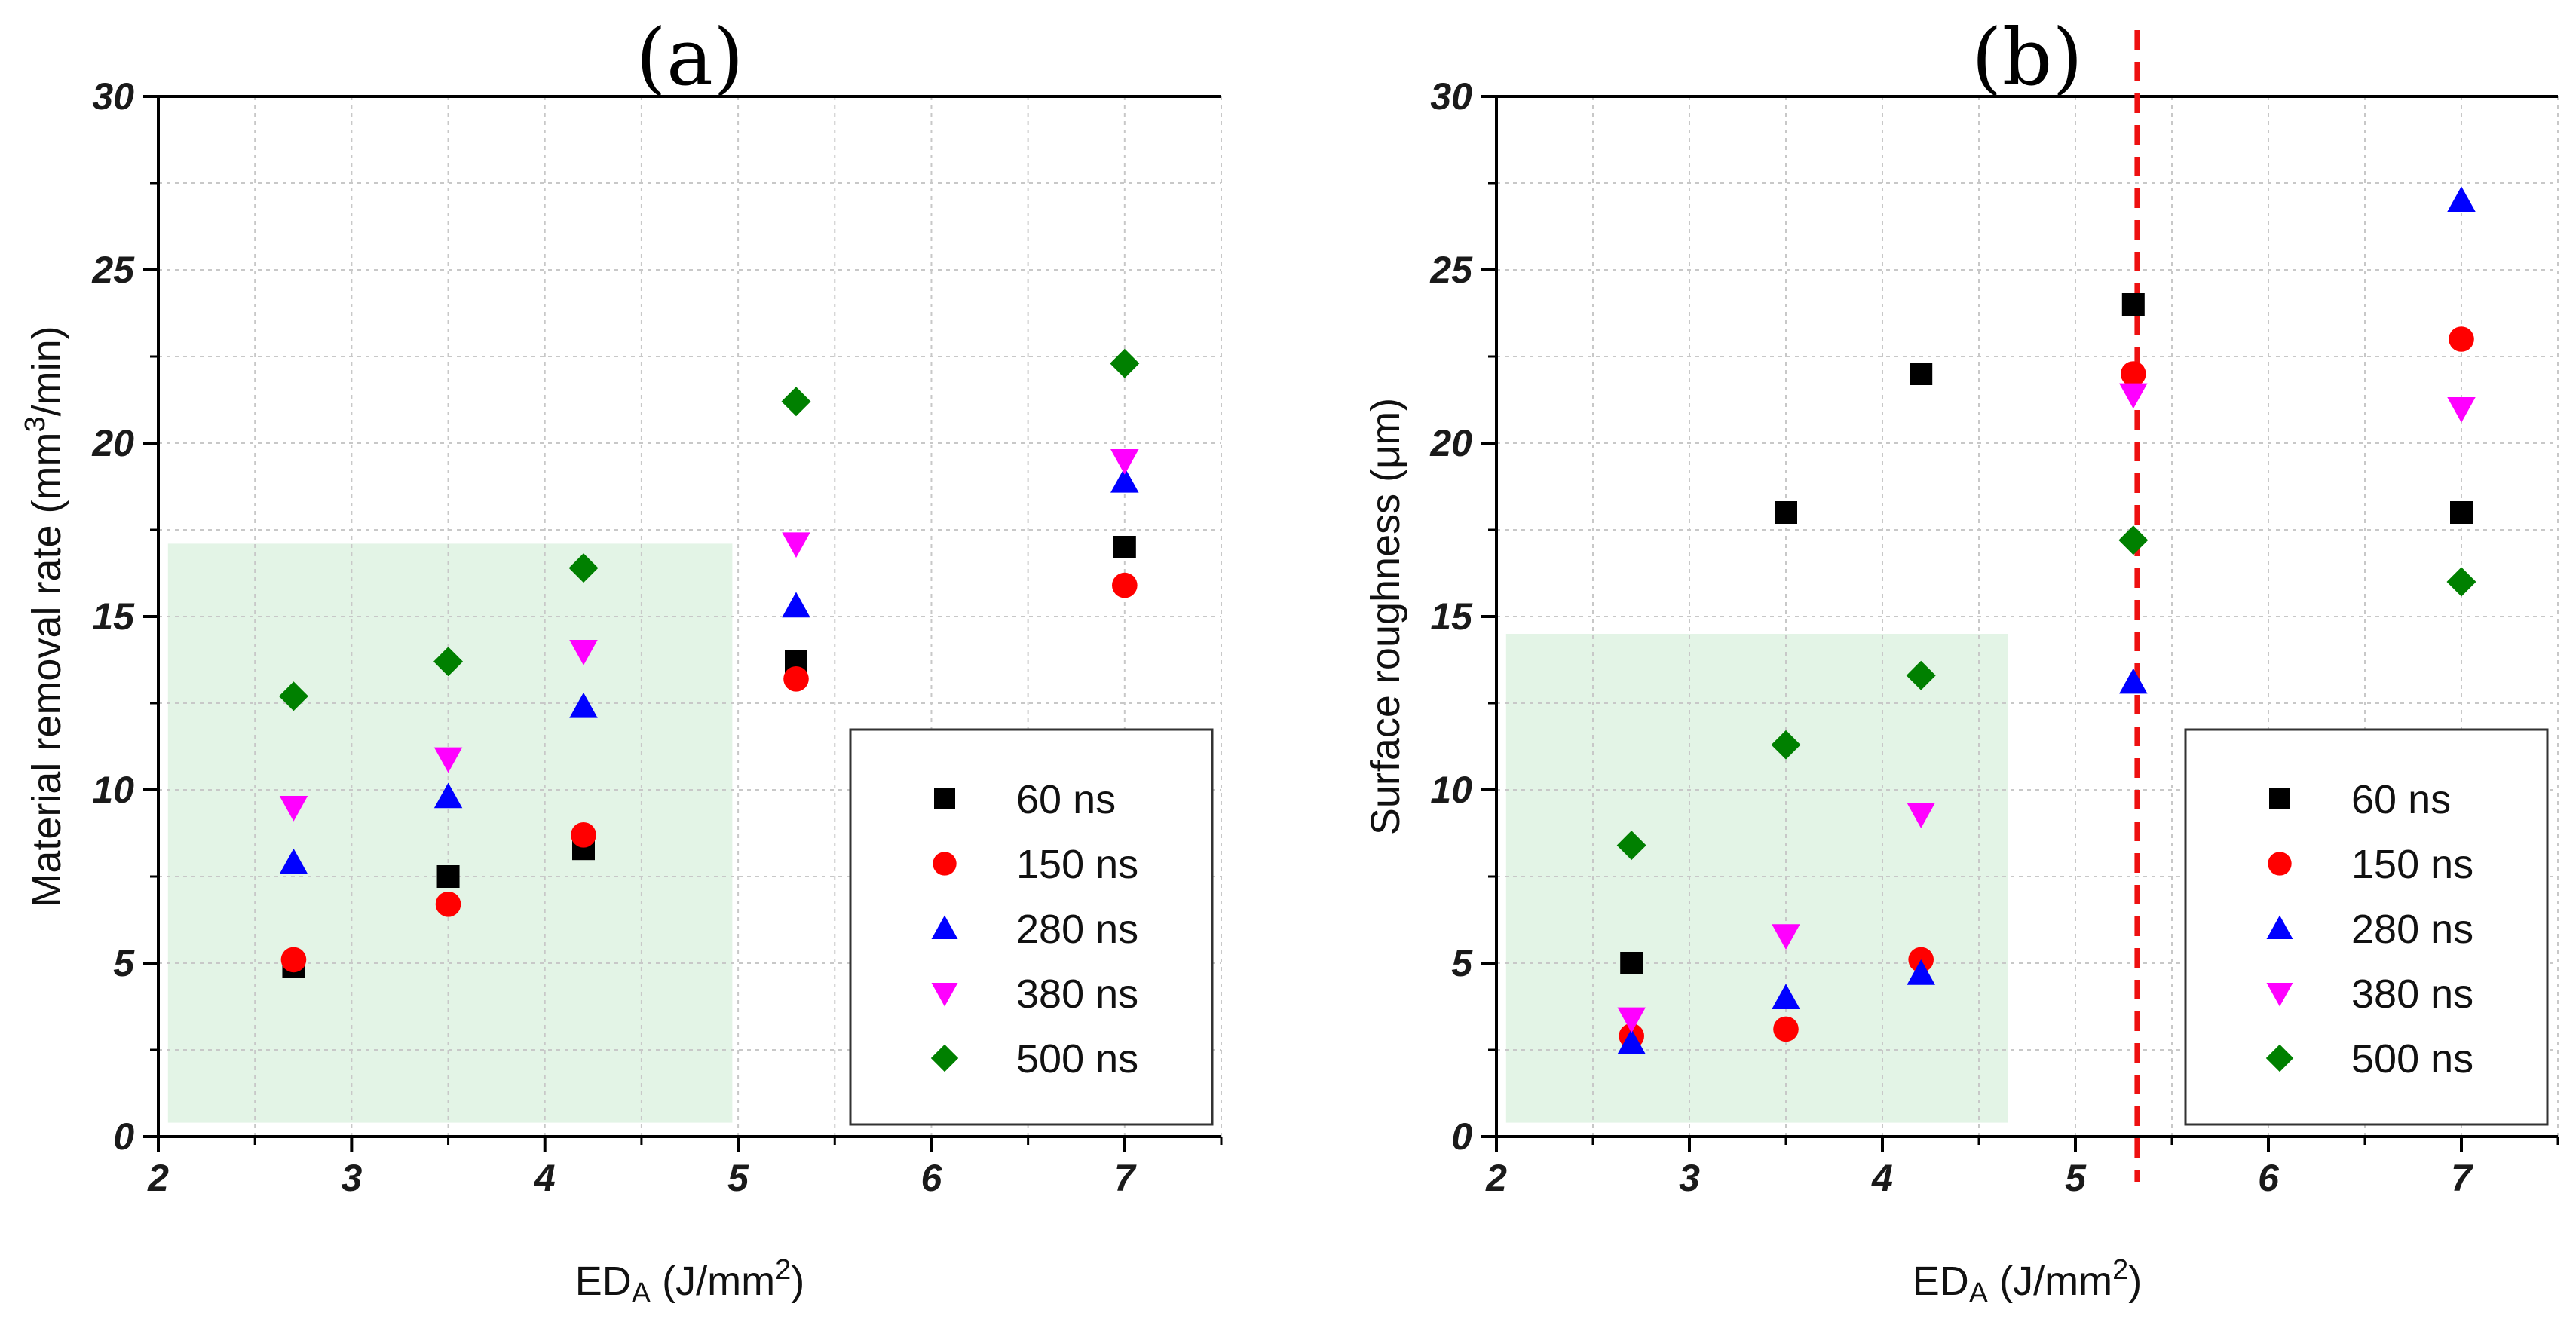  Describe the element at coordinates (2412, 929) in the screenshot. I see `legend-label: 280 ns` at that location.